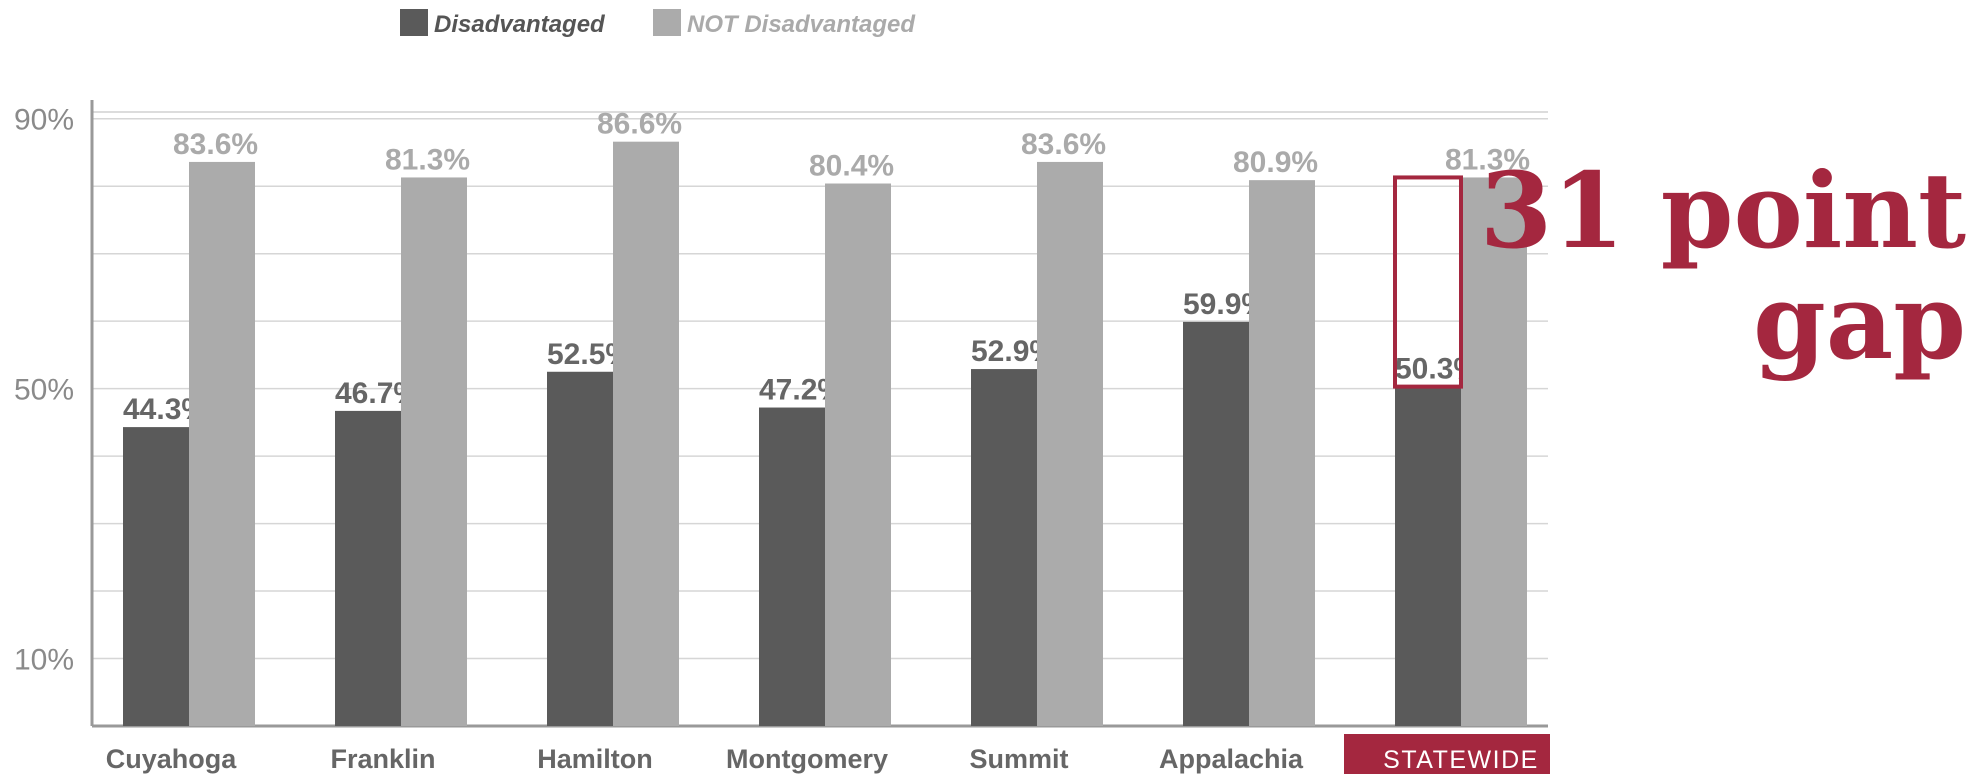  I want to click on x-tick-label: Summit, so click(1018, 759).